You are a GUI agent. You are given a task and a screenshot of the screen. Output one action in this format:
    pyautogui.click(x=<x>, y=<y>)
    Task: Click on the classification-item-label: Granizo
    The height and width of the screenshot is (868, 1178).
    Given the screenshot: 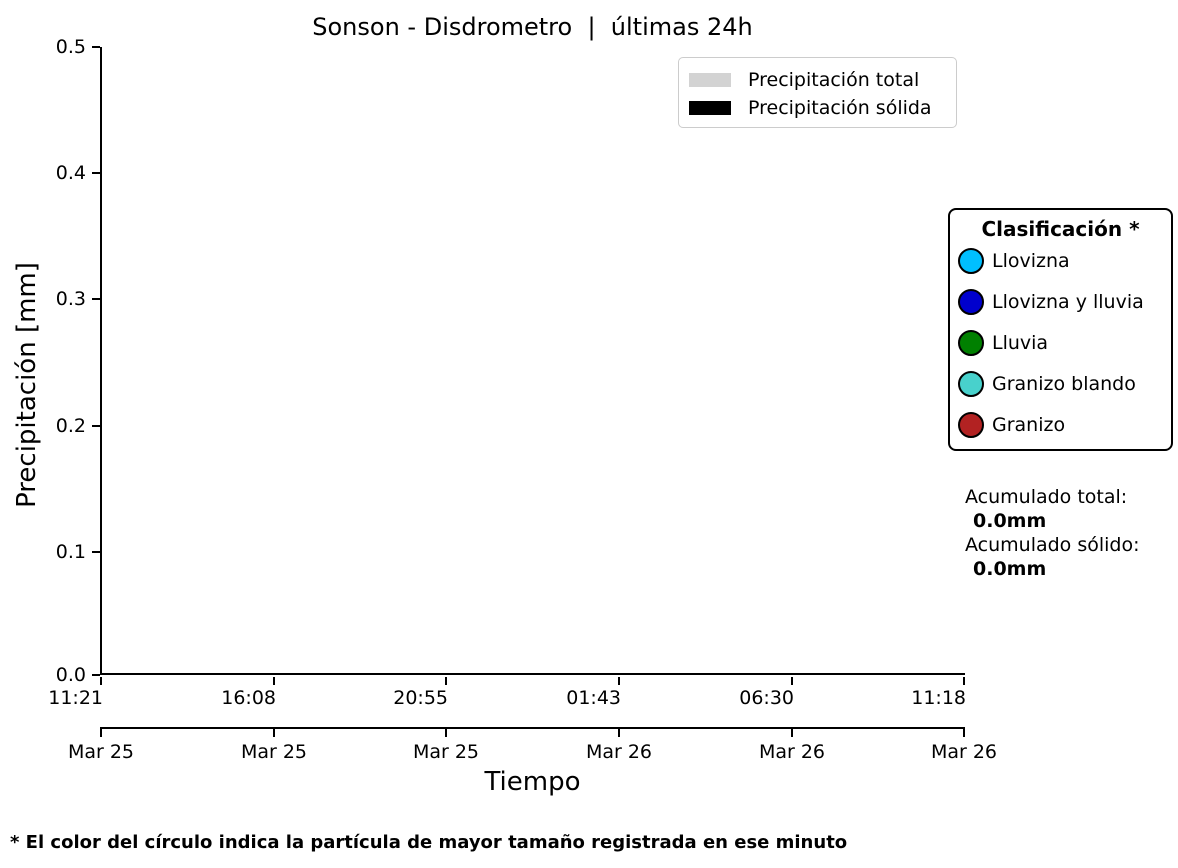 What is the action you would take?
    pyautogui.click(x=1029, y=425)
    